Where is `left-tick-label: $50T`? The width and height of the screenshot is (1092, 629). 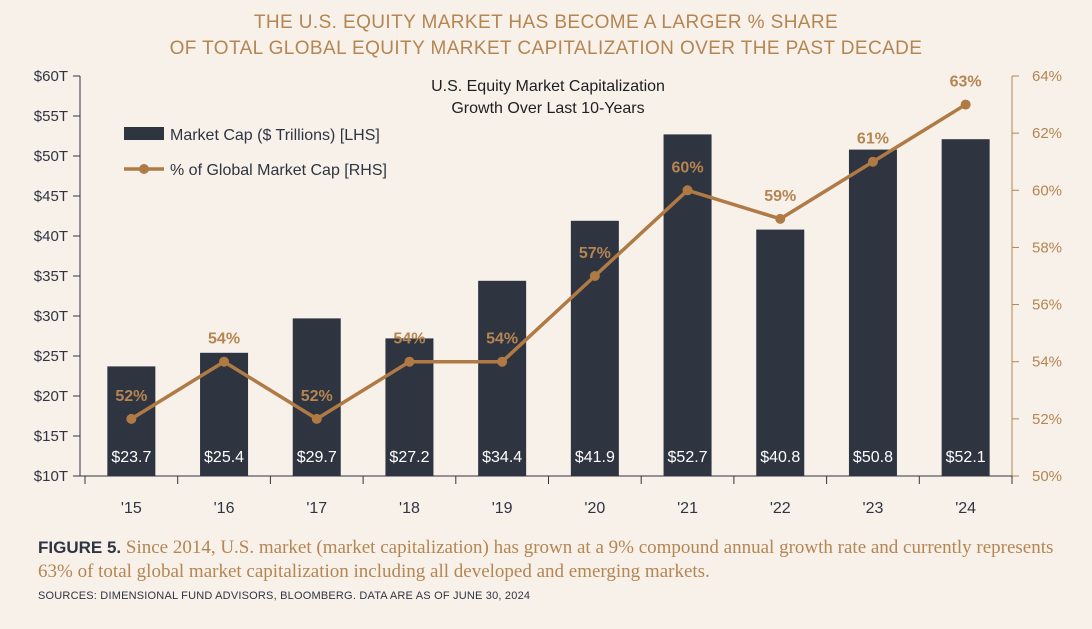
left-tick-label: $50T is located at coordinates (51, 156).